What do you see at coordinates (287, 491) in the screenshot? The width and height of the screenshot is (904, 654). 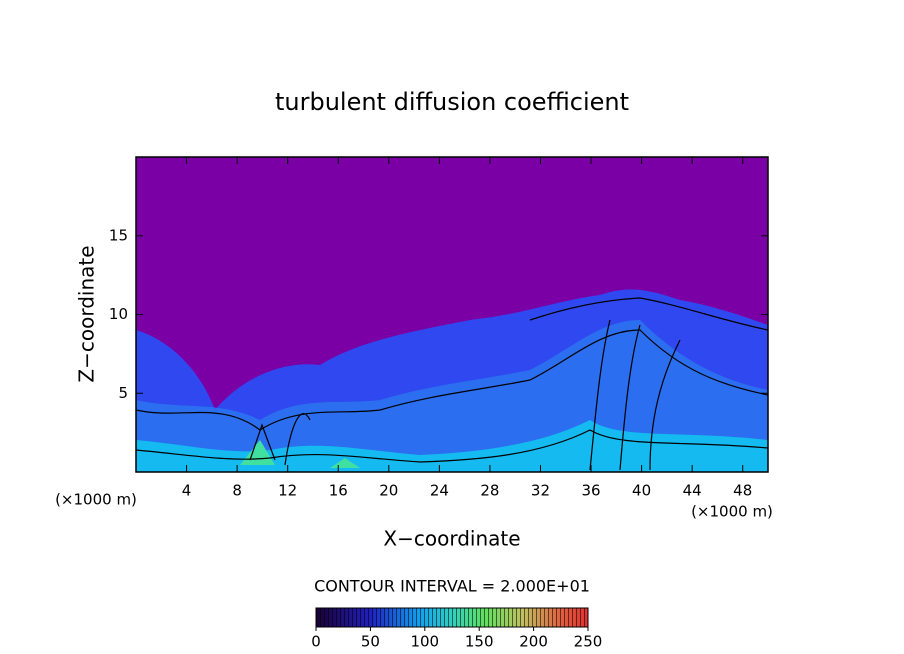 I see `x-tick-label: 12` at bounding box center [287, 491].